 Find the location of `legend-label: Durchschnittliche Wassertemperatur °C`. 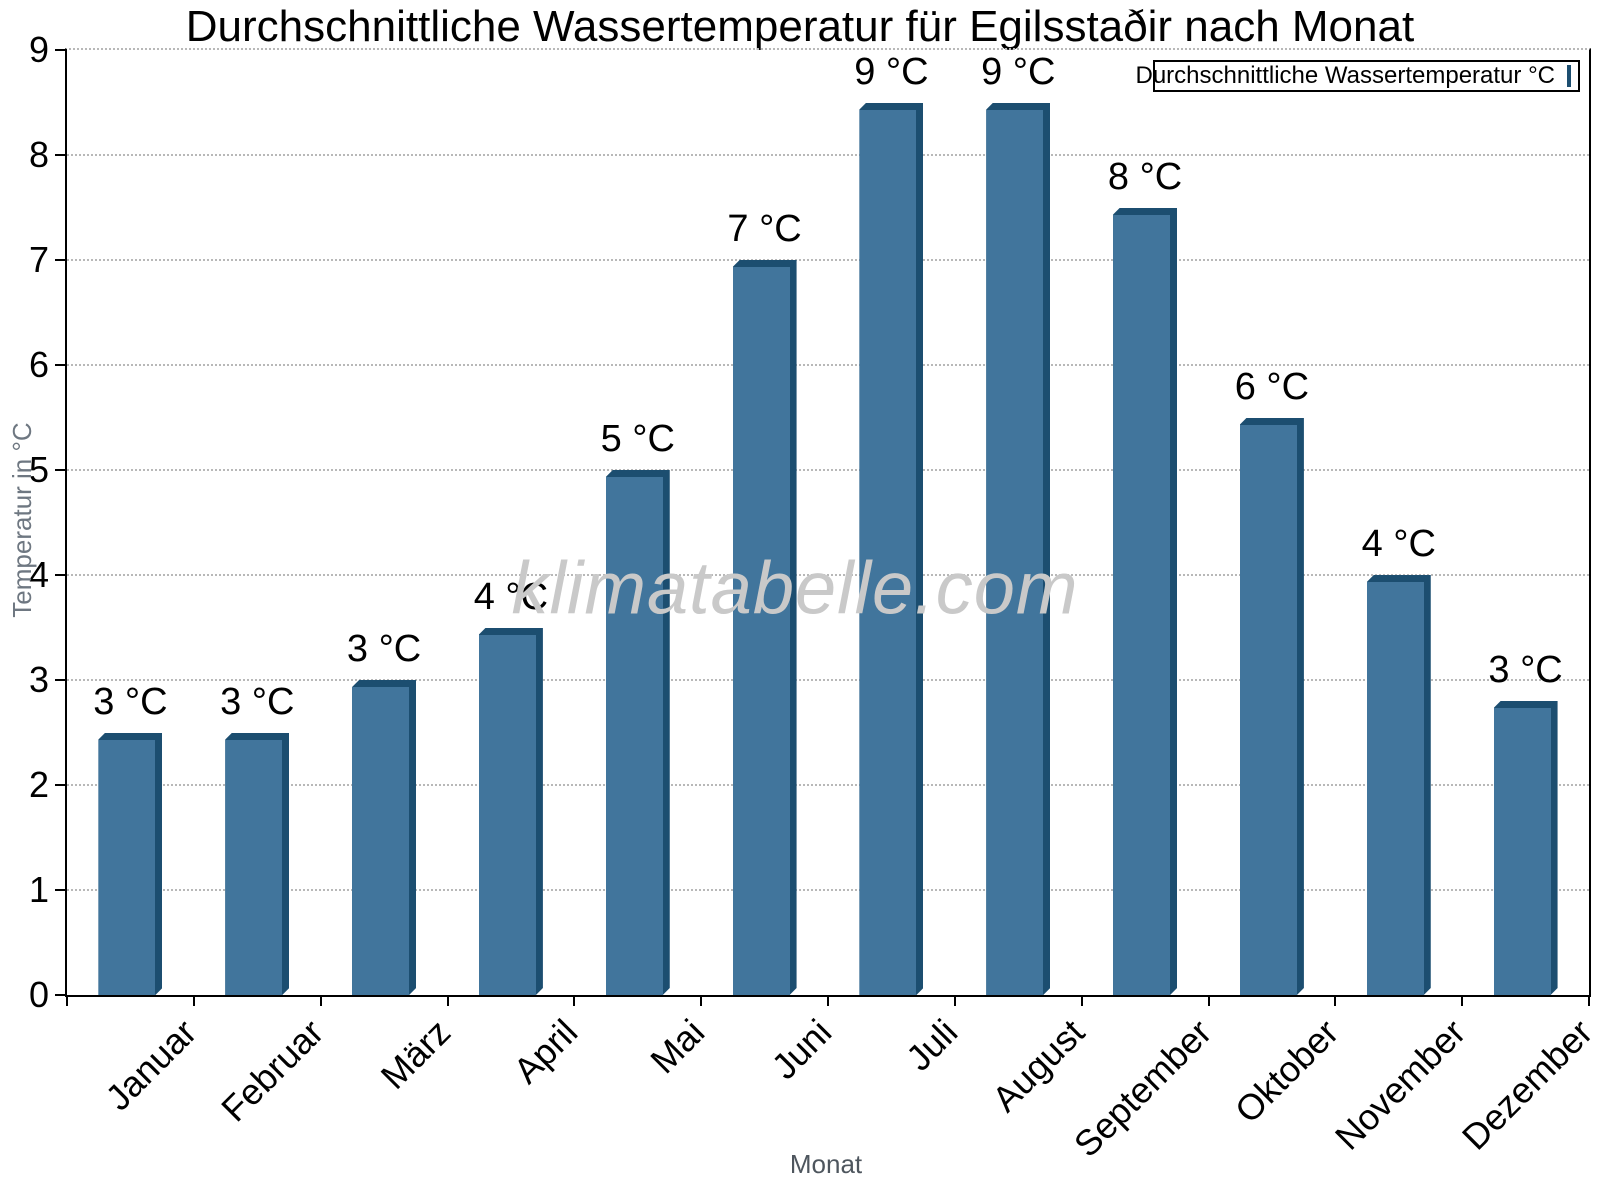

legend-label: Durchschnittliche Wassertemperatur °C is located at coordinates (1345, 75).